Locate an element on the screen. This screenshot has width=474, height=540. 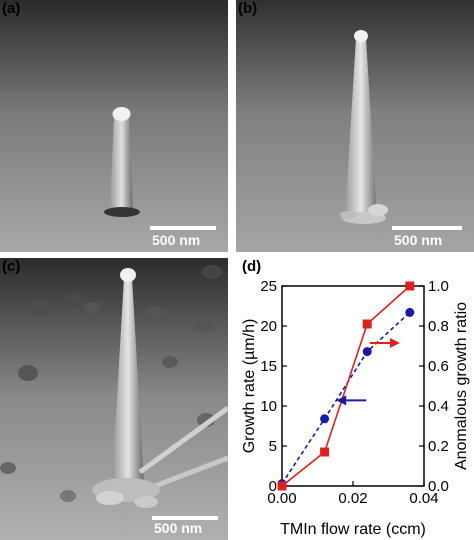
y-tick-label: 25 is located at coordinates (268, 286).